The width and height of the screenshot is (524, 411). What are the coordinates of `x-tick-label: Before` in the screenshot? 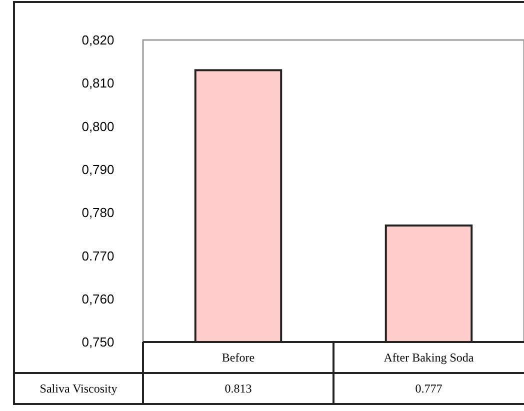 It's located at (238, 357).